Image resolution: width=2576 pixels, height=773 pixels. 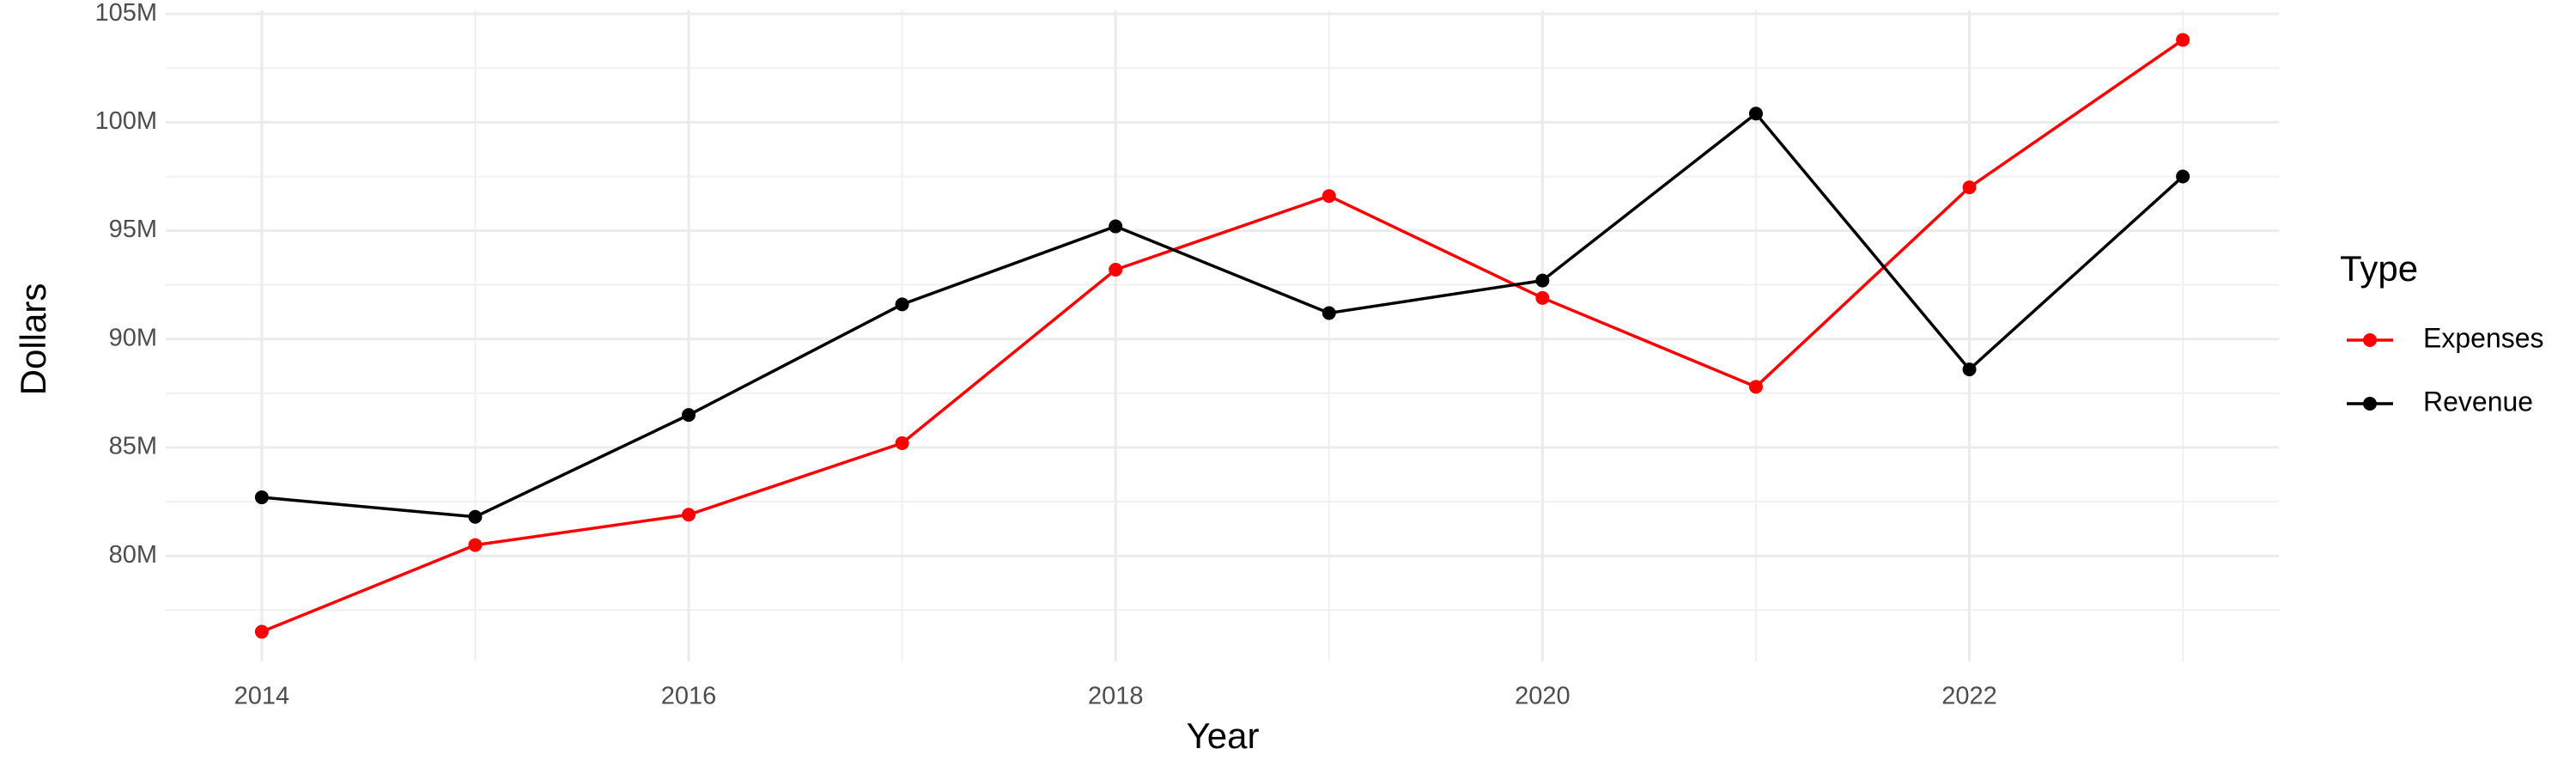 What do you see at coordinates (133, 229) in the screenshot?
I see `y-tick-label: 95M` at bounding box center [133, 229].